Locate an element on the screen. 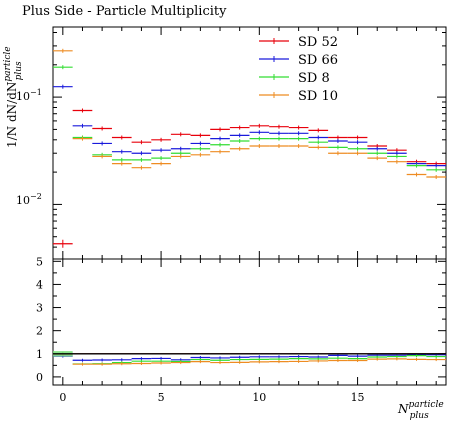 The width and height of the screenshot is (461, 422). xtick-label: 5 is located at coordinates (161, 397).